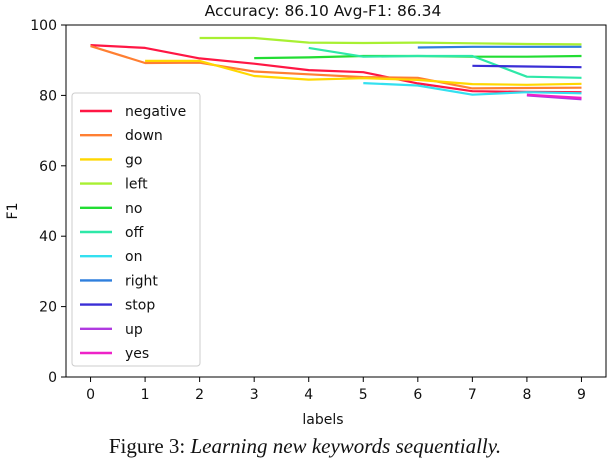 This screenshot has width=610, height=459. What do you see at coordinates (346, 446) in the screenshot?
I see `caption-text: Learning new keywords sequentially.` at bounding box center [346, 446].